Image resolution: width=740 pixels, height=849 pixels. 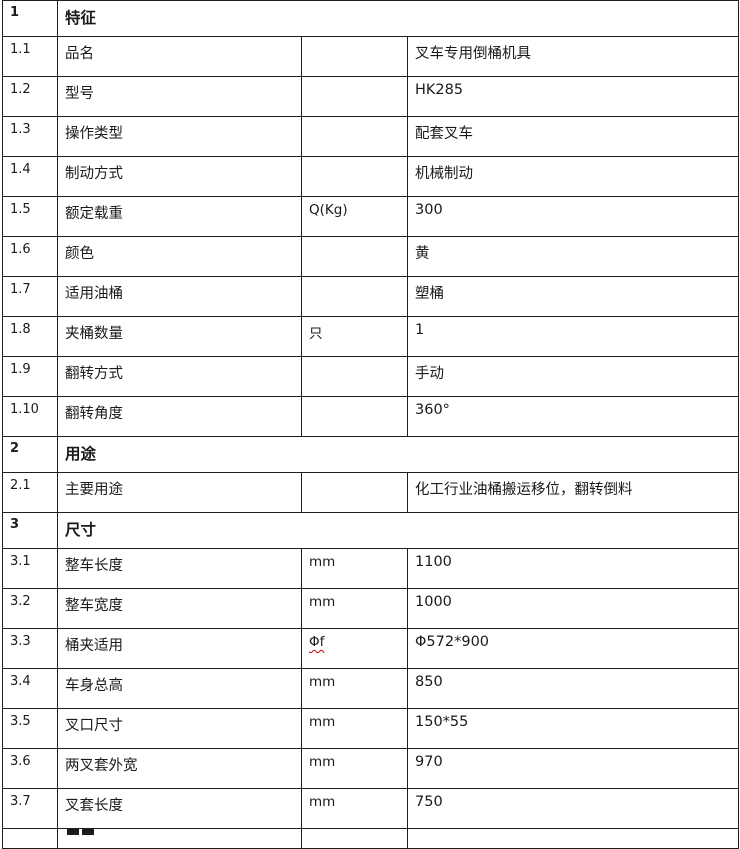 What do you see at coordinates (179, 56) in the screenshot?
I see `spec-label: 品名` at bounding box center [179, 56].